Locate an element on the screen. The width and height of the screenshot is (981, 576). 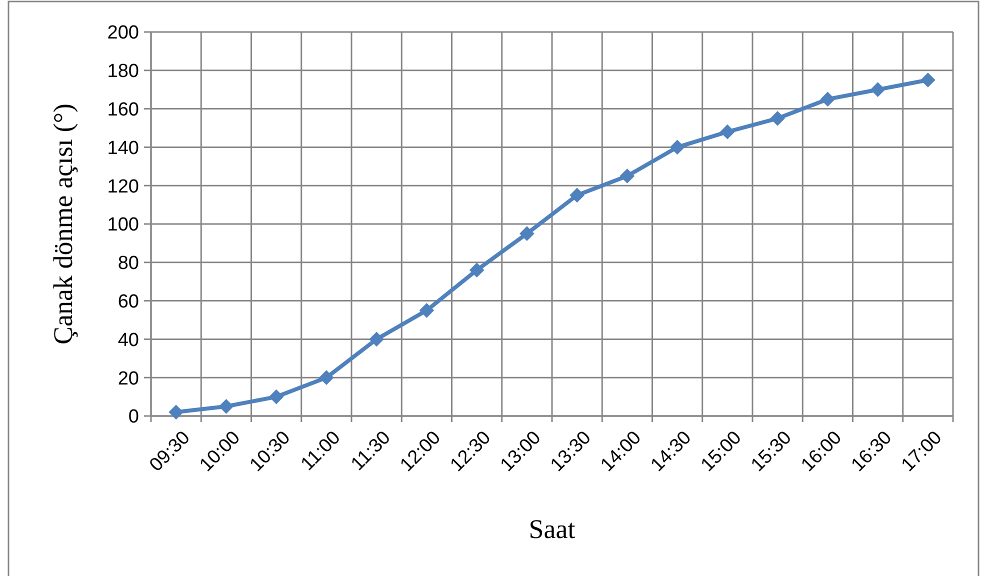
y-tick-label: 140 is located at coordinates (123, 148).